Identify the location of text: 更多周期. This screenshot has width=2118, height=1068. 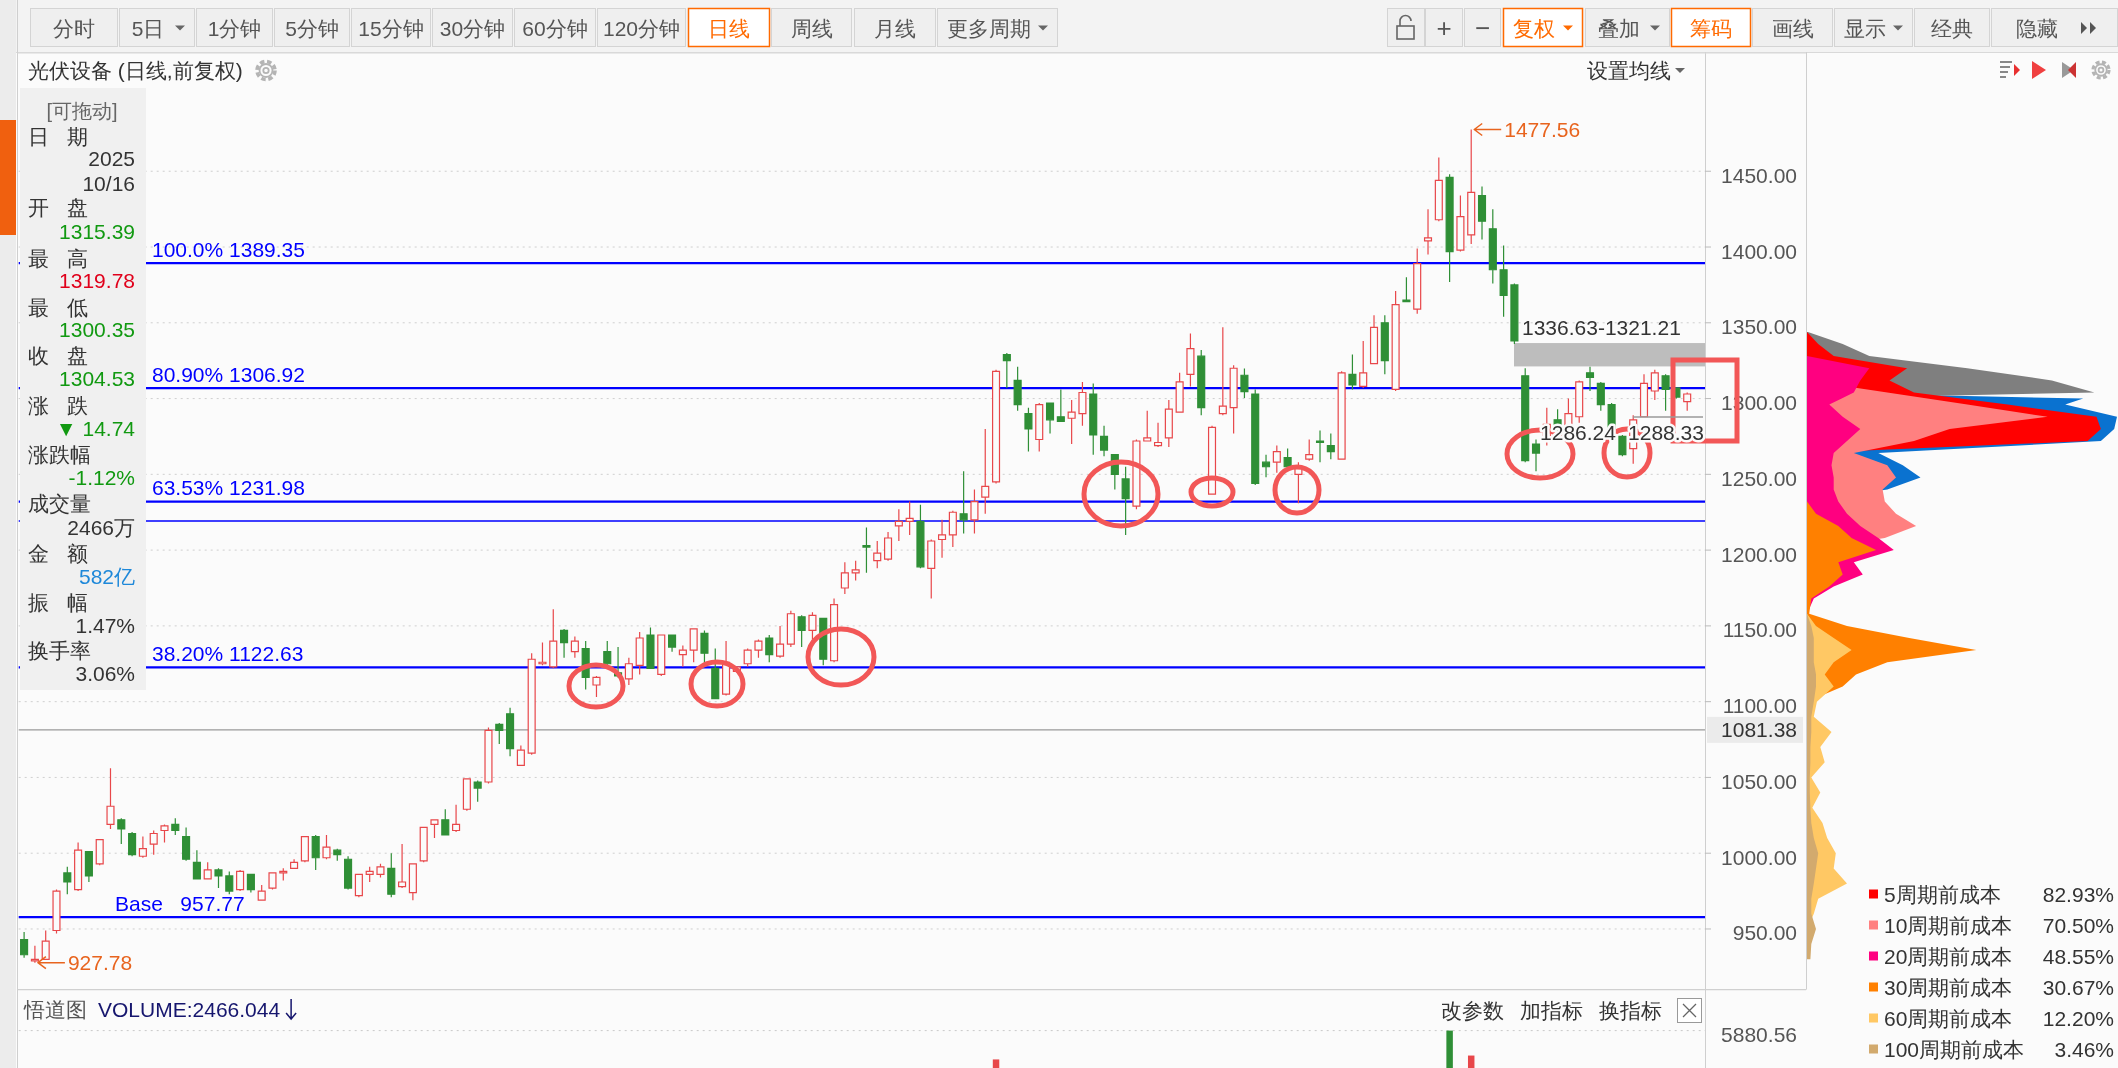
(988, 28).